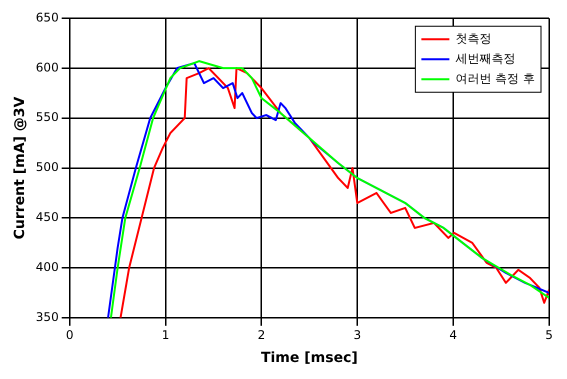 The height and width of the screenshot is (379, 567). I want to click on legend-label: 첫측정, so click(473, 38).